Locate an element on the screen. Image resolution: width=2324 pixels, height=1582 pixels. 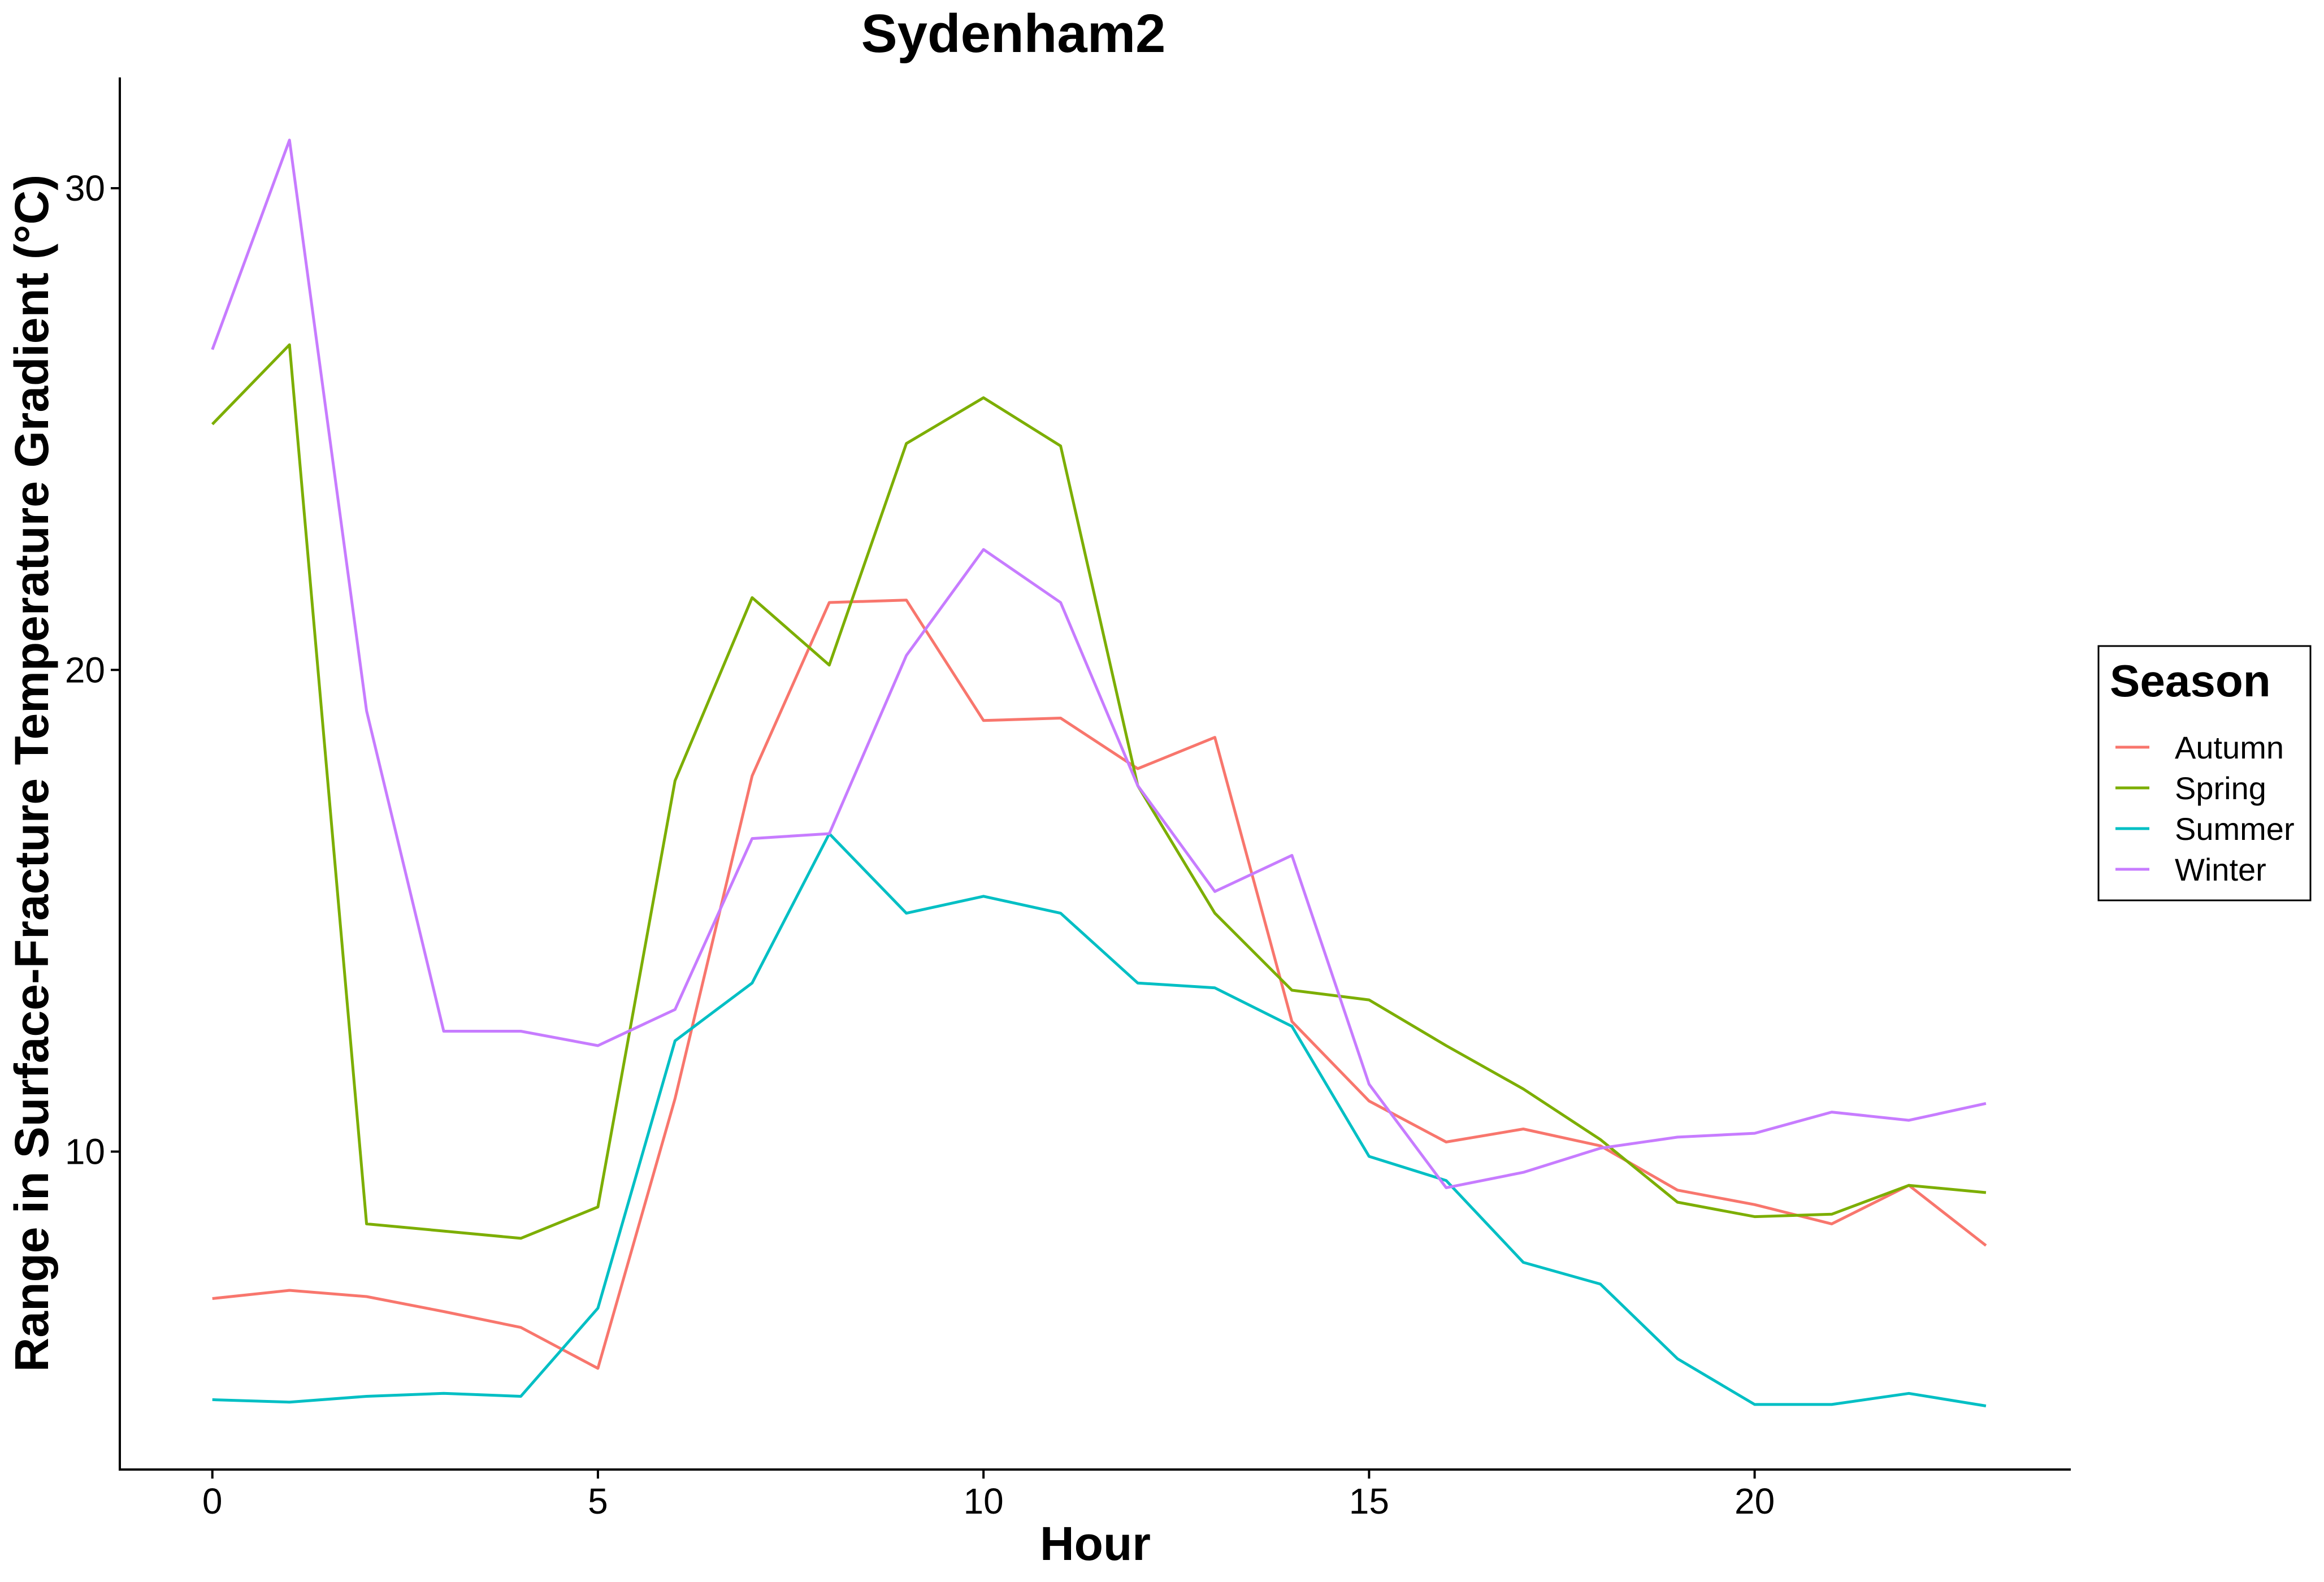
legend-title: Season is located at coordinates (2190, 681).